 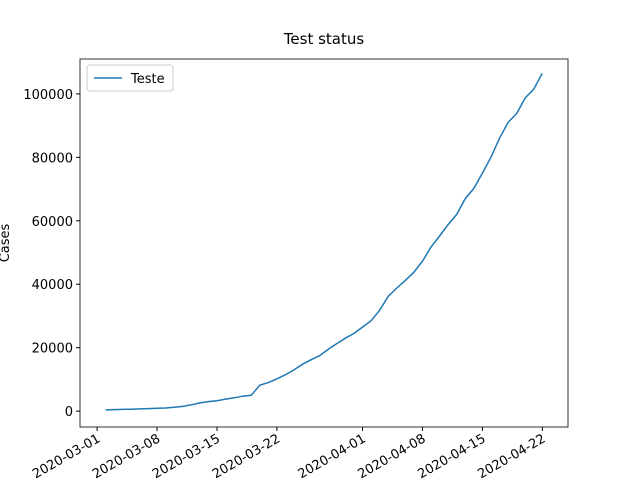 I want to click on chart-title: Test status, so click(x=324, y=39).